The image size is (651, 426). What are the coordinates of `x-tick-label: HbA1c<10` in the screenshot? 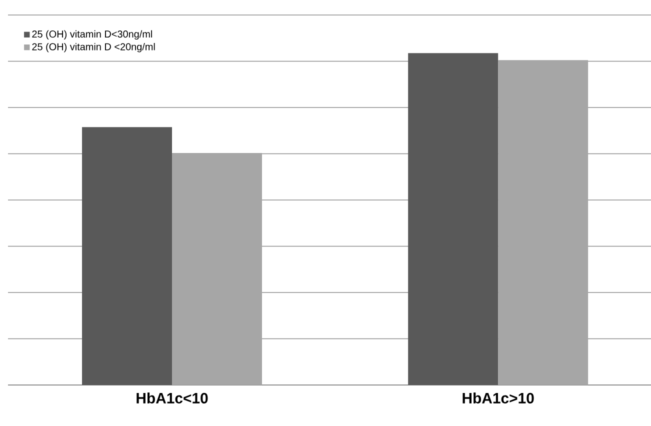 It's located at (172, 398).